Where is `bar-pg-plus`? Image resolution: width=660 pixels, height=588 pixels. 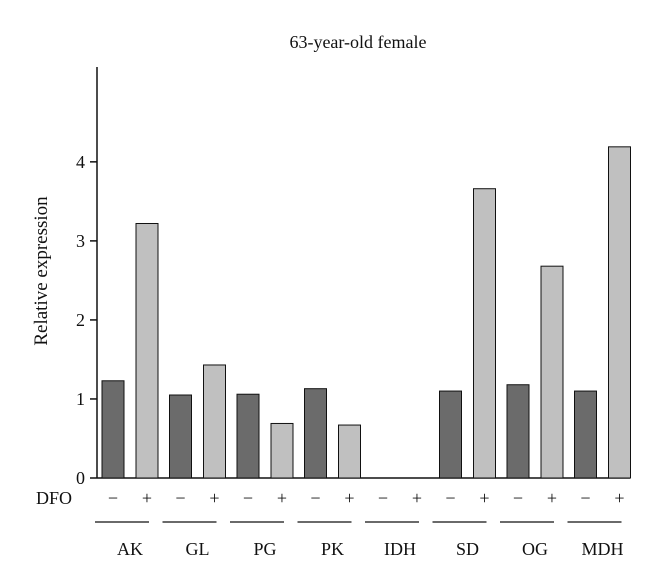
bar-pg-plus is located at coordinates (282, 450).